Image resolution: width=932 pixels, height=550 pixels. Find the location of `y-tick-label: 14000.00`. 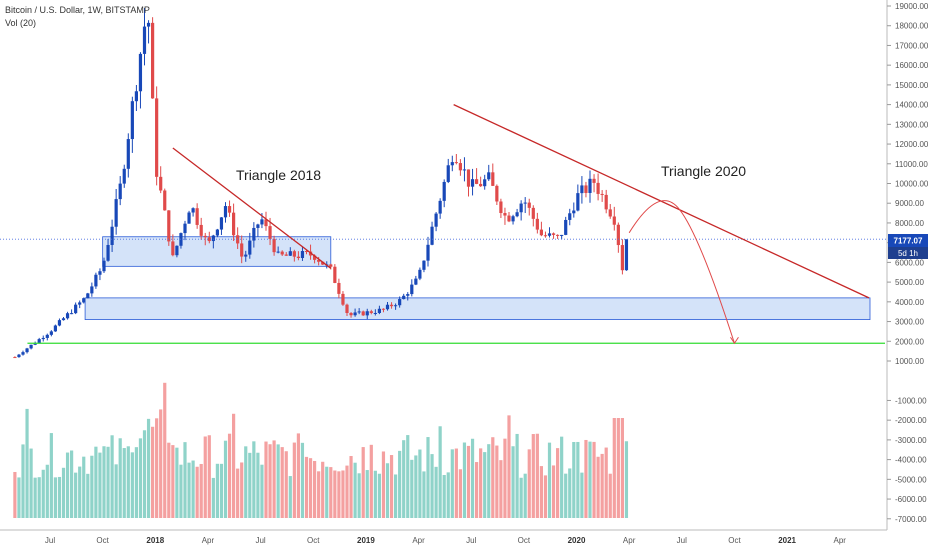

y-tick-label: 14000.00 is located at coordinates (912, 105).